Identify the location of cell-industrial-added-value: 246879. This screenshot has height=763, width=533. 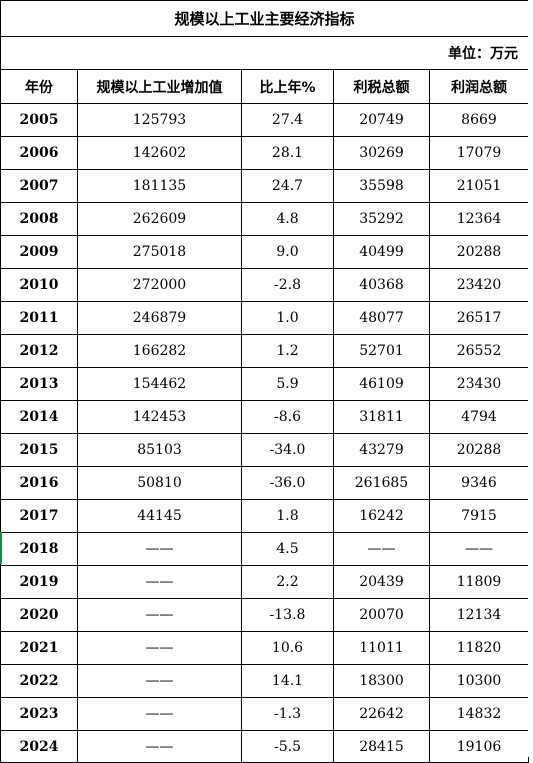
(159, 318).